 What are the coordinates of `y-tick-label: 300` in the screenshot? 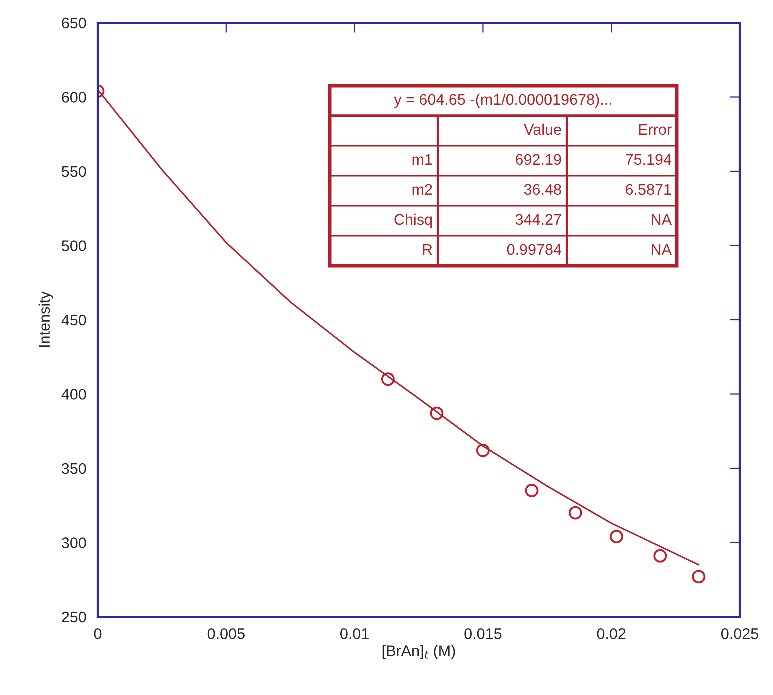 It's located at (74, 543).